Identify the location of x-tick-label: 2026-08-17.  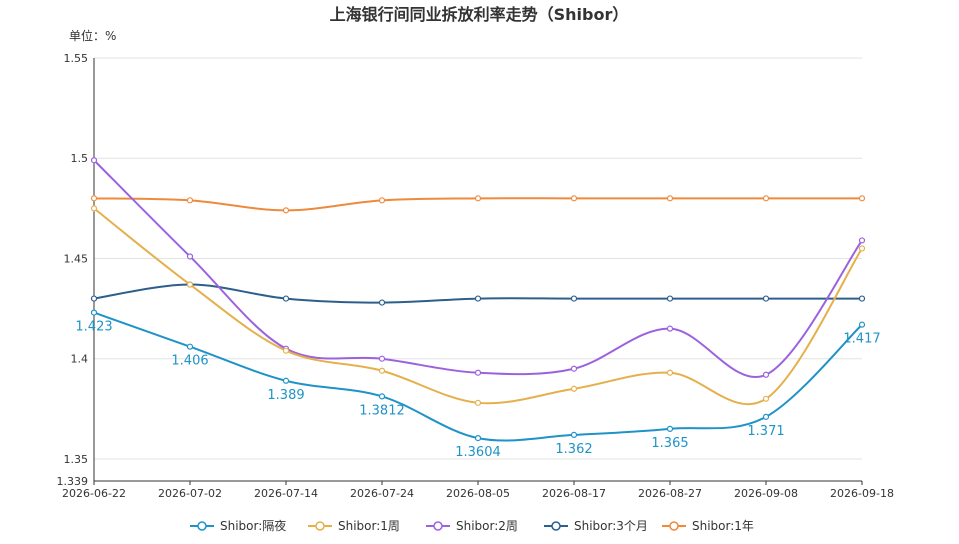
(574, 493).